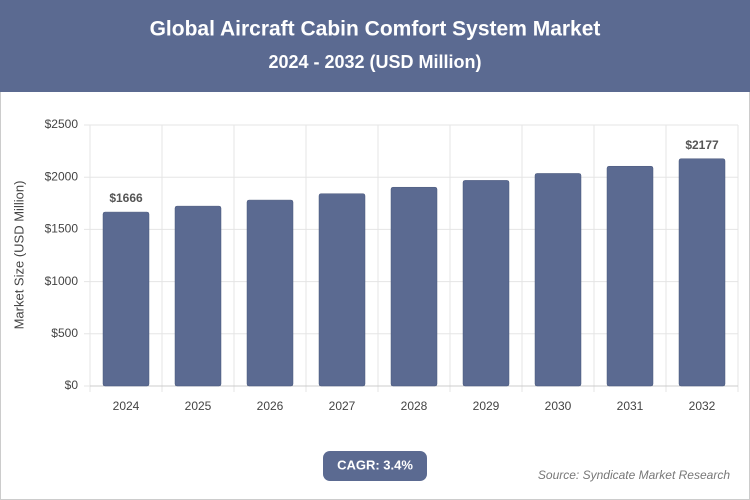 The image size is (750, 500). Describe the element at coordinates (558, 406) in the screenshot. I see `x-tick-label: 2030` at that location.